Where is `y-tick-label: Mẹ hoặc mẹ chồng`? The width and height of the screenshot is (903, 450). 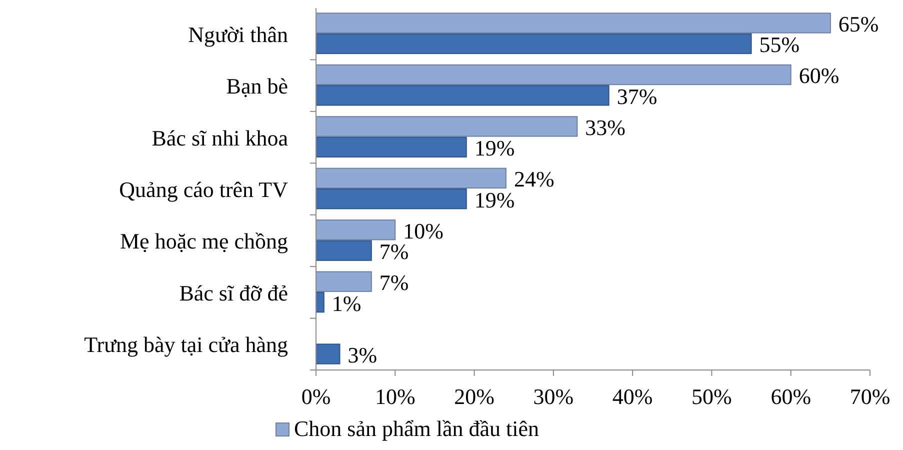
y-tick-label: Mẹ hoặc mẹ chồng is located at coordinates (204, 241).